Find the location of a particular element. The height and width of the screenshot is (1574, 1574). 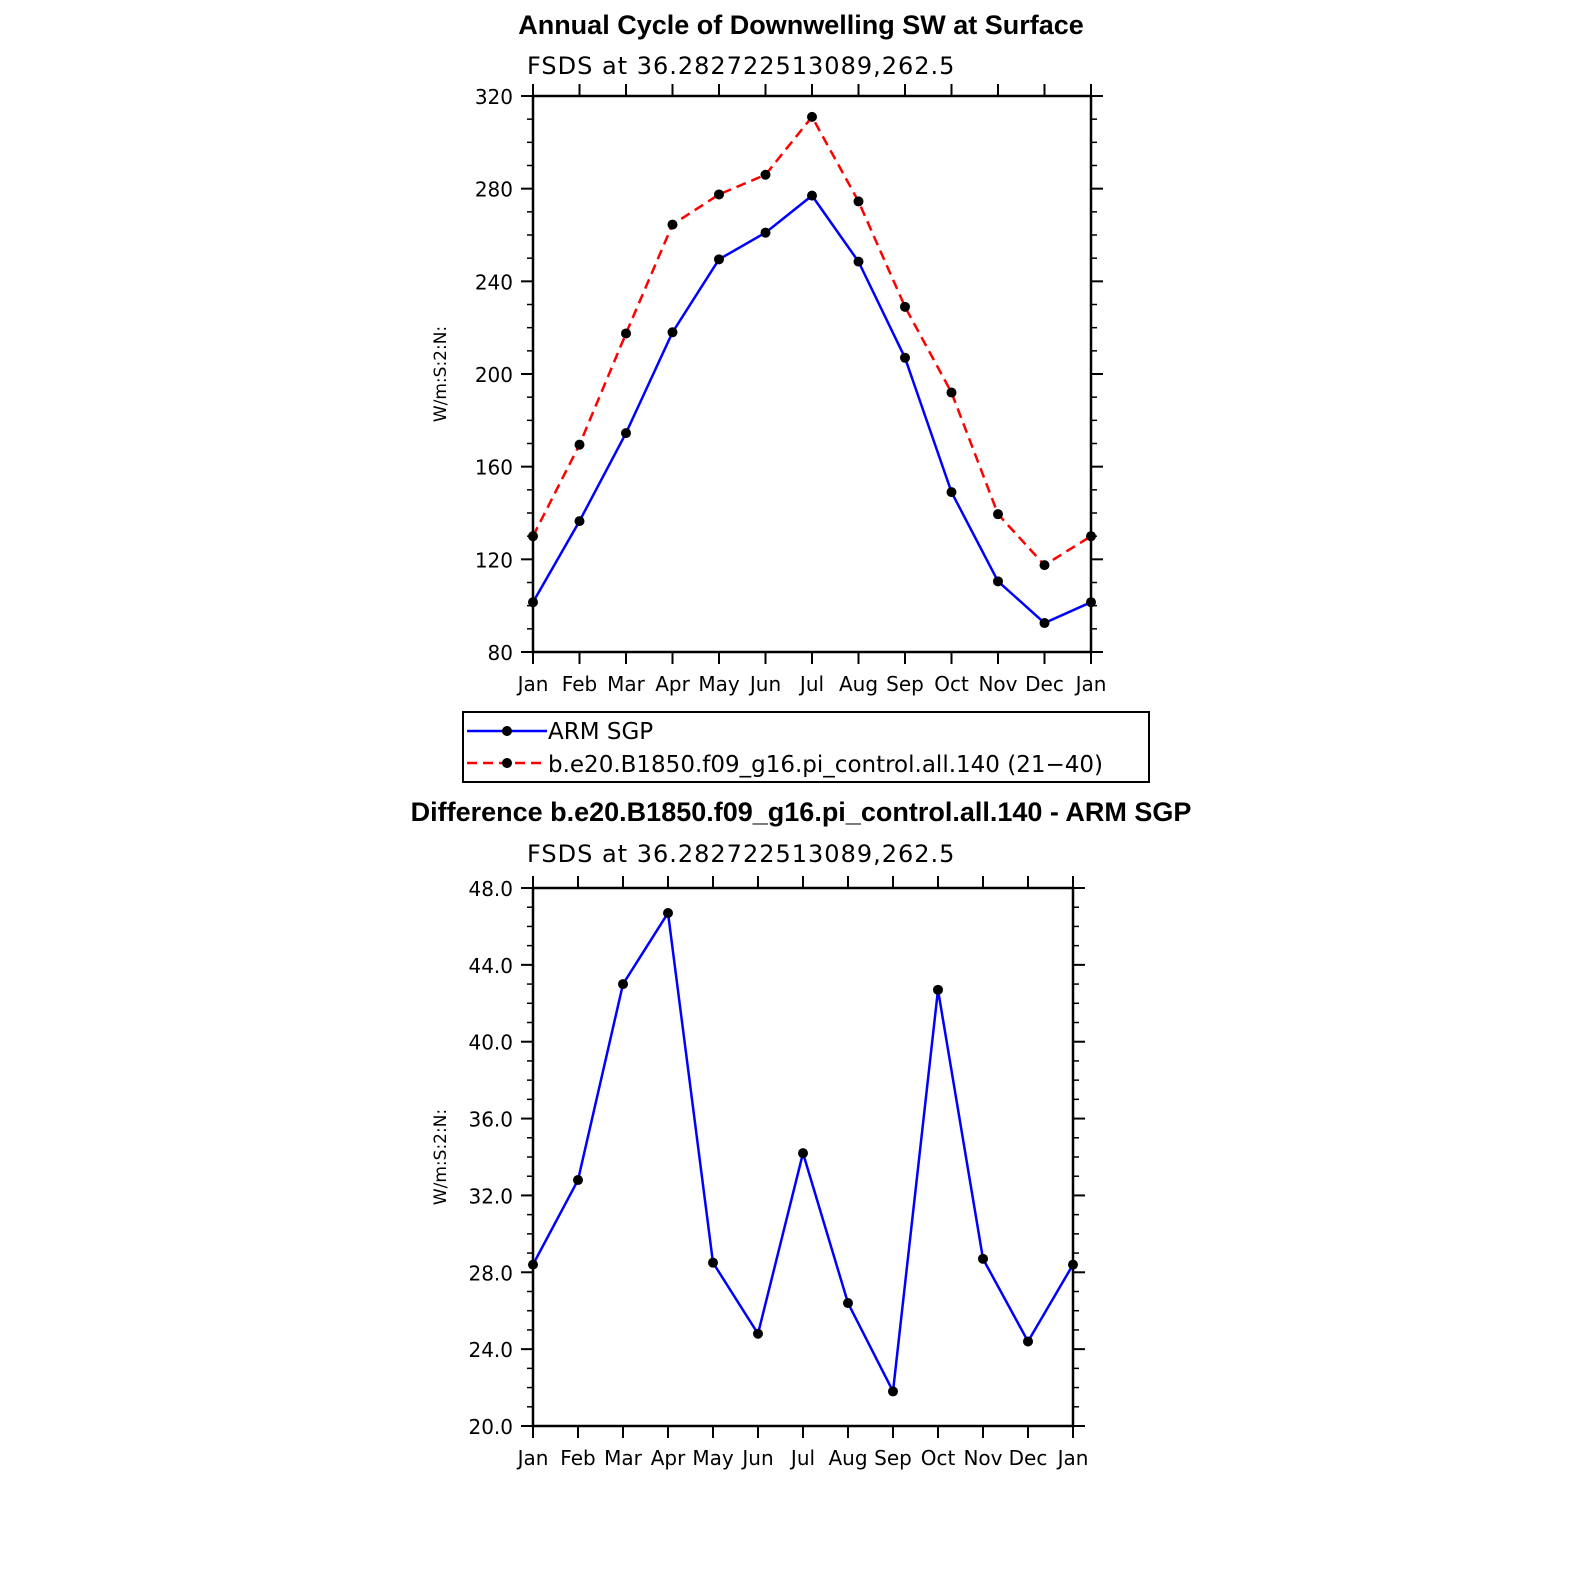

y-tick-label: 320 is located at coordinates (494, 97).